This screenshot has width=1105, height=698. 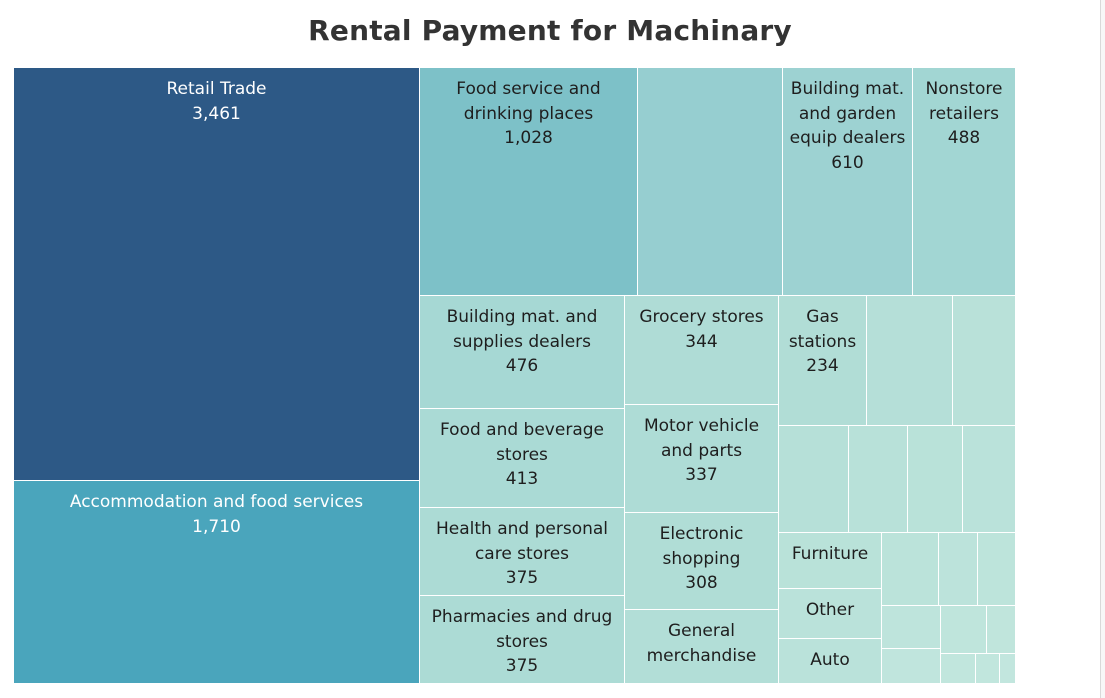 What do you see at coordinates (522, 617) in the screenshot?
I see `tile-name-line: Pharmacies and drug` at bounding box center [522, 617].